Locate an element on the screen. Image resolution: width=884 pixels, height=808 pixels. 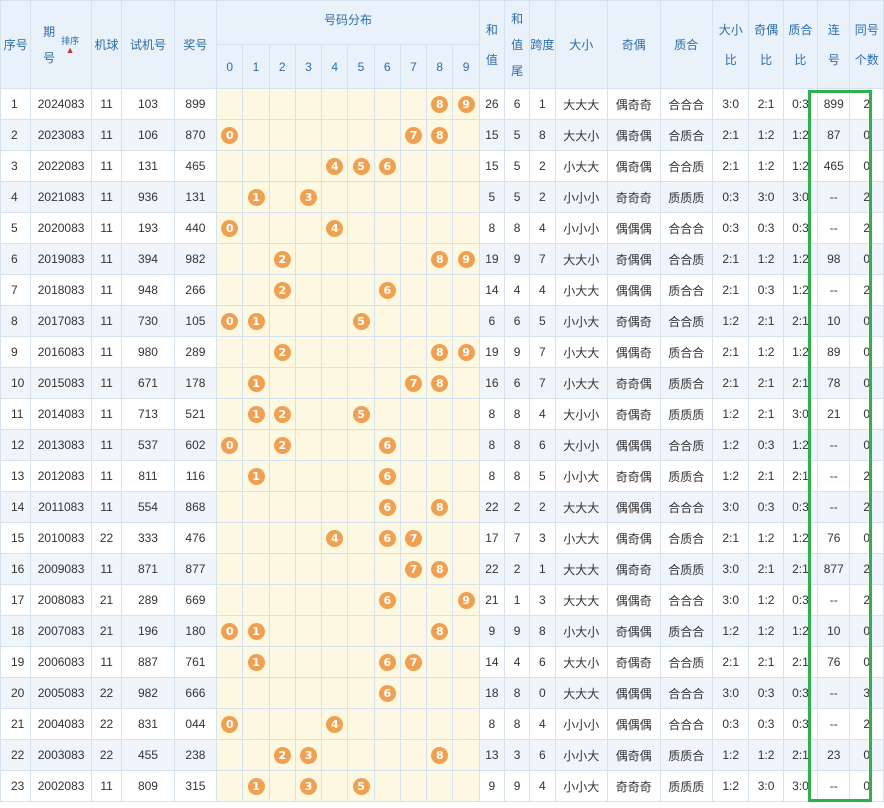
consecutive-cell: 89 is located at coordinates (834, 352).